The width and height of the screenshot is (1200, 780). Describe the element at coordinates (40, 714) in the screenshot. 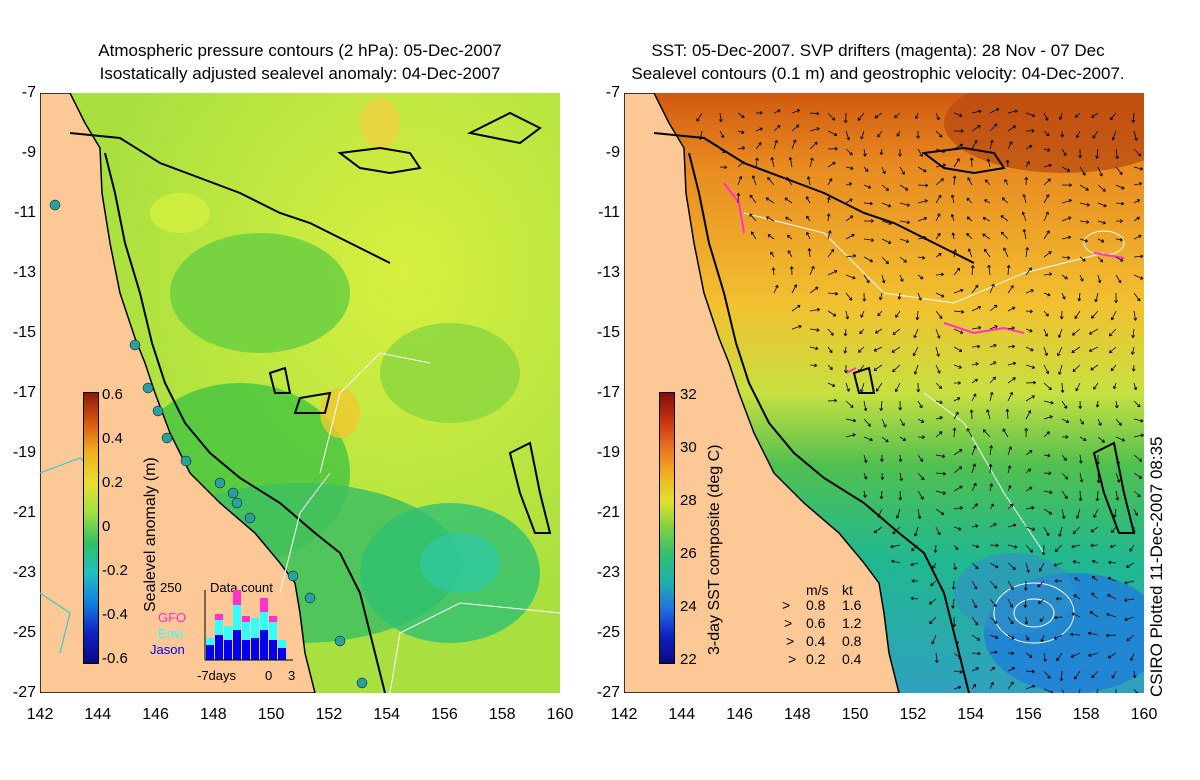

I see `x-tick-label: 142` at that location.